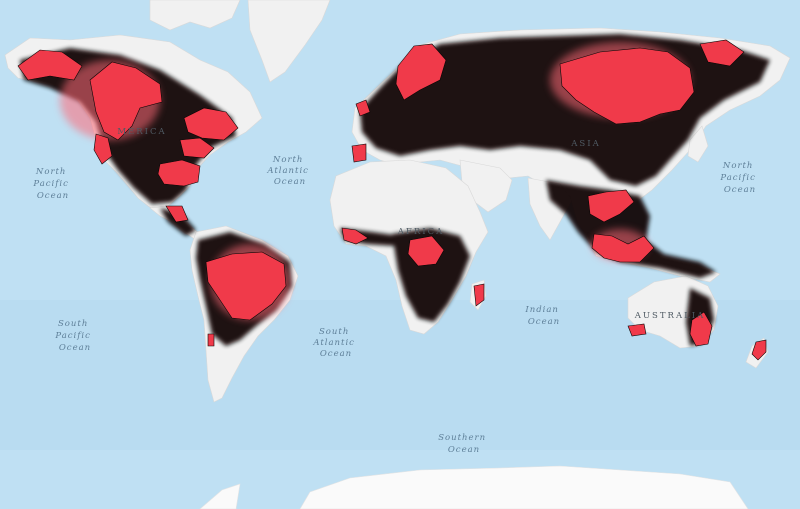  I want to click on hot-new-zealand, so click(759, 350).